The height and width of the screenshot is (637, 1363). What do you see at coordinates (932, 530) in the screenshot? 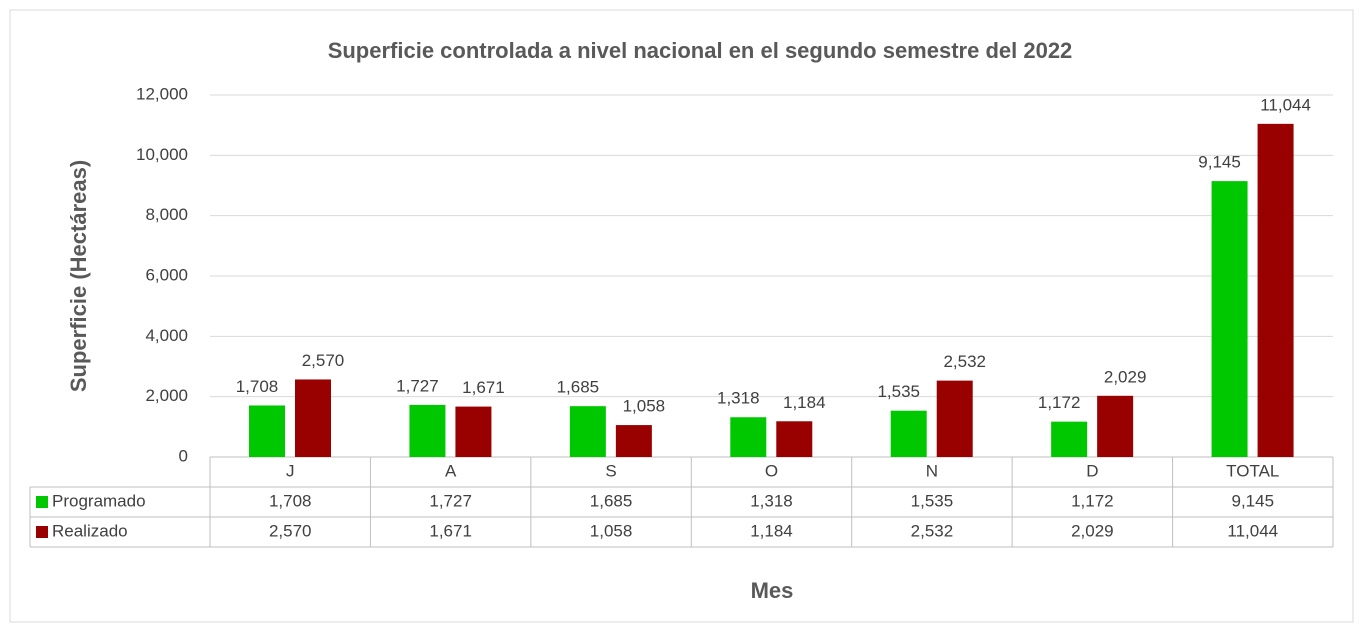
I see `table-value: 2,532` at bounding box center [932, 530].